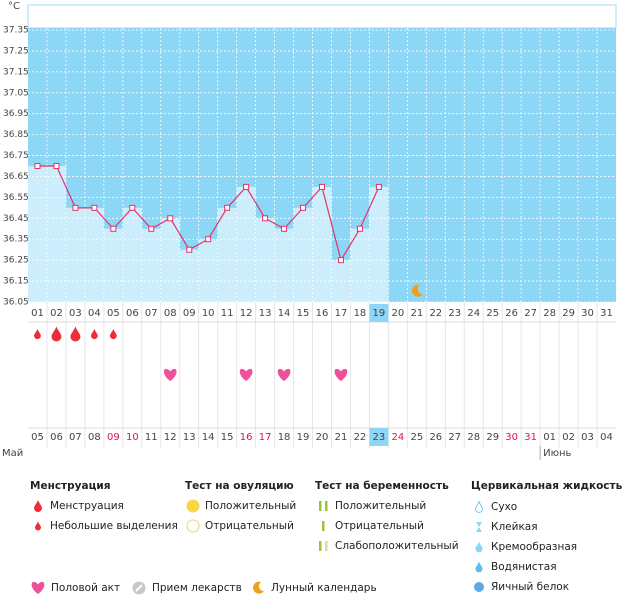 This screenshot has width=626, height=595. I want to click on date-label: 16, so click(246, 437).